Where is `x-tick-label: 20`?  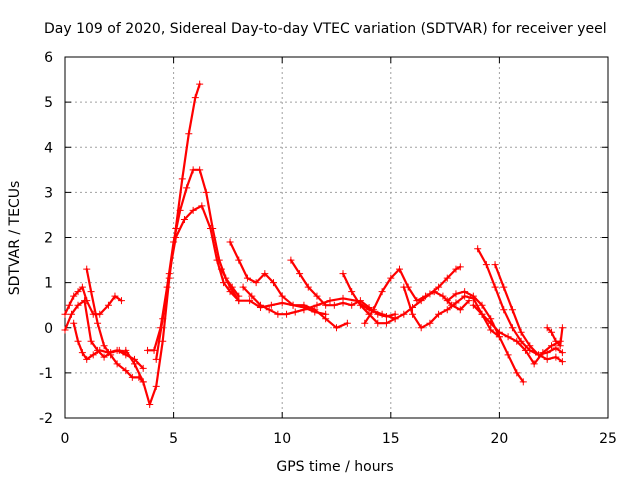 x-tick-label: 20 is located at coordinates (499, 439).